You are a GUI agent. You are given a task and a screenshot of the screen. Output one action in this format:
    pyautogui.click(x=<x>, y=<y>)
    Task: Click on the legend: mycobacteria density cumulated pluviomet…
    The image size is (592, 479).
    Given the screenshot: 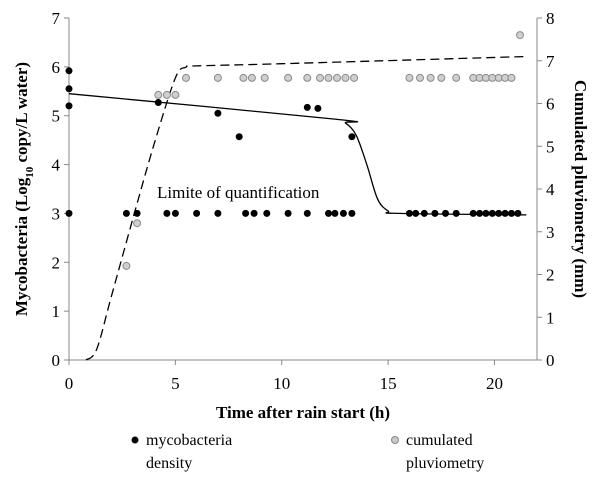 What is the action you would take?
    pyautogui.click(x=307, y=452)
    